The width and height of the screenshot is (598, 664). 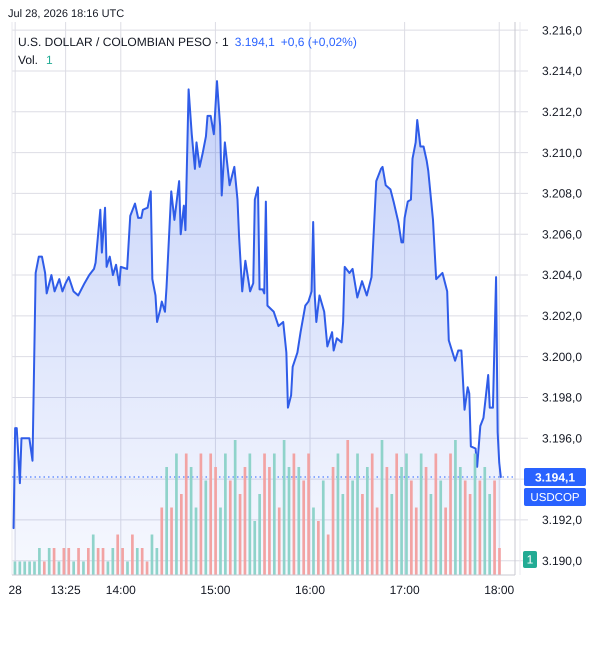 What do you see at coordinates (562, 357) in the screenshot?
I see `y-tick-label: 3.200,0` at bounding box center [562, 357].